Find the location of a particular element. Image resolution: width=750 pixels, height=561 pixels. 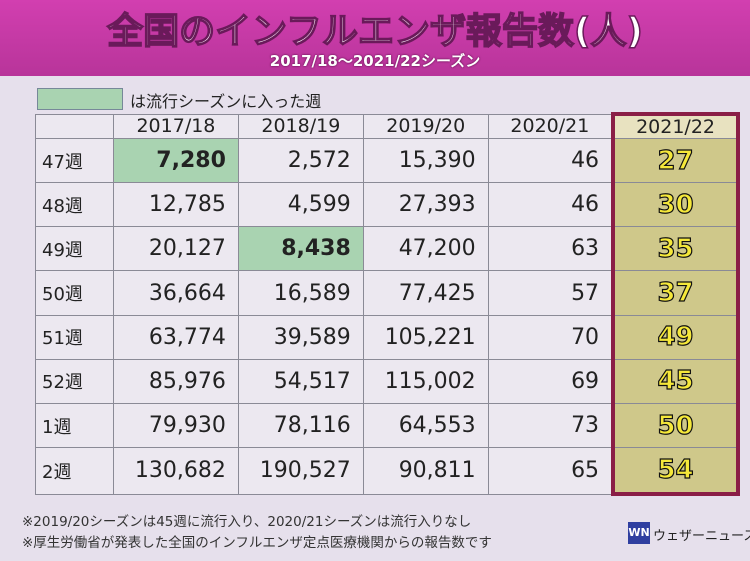

table-row: 48週 12,785 4,599 27,393 46 30 is located at coordinates (387, 205).